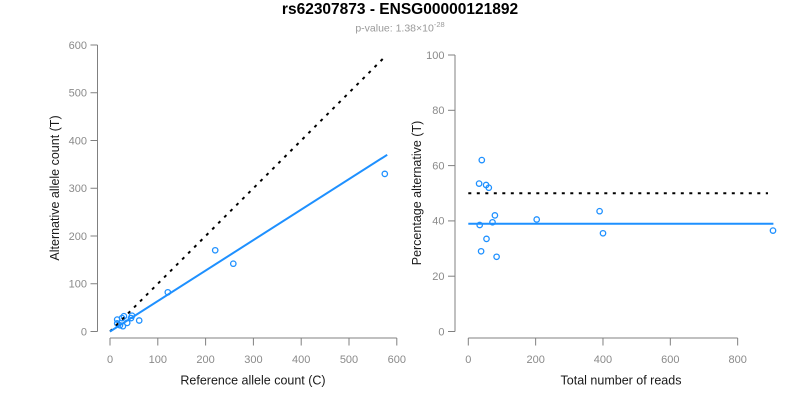 The height and width of the screenshot is (400, 800). What do you see at coordinates (78, 141) in the screenshot?
I see `y-tick-label: 400` at bounding box center [78, 141].